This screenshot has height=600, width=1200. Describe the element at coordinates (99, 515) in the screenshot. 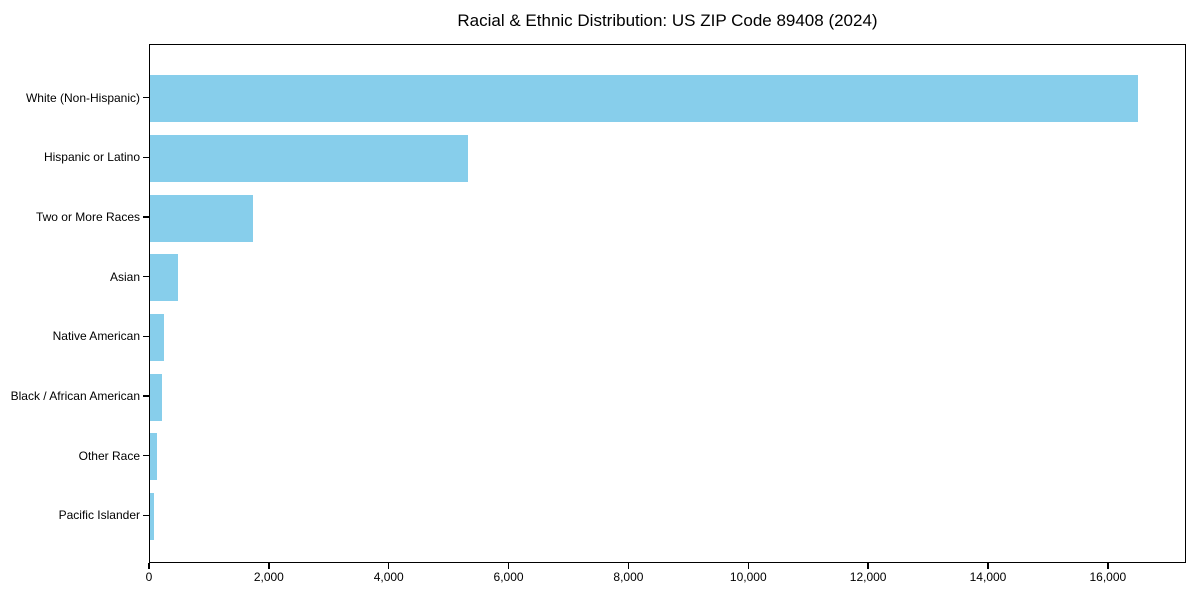

I see `y-tick-label: Pacific Islander` at that location.